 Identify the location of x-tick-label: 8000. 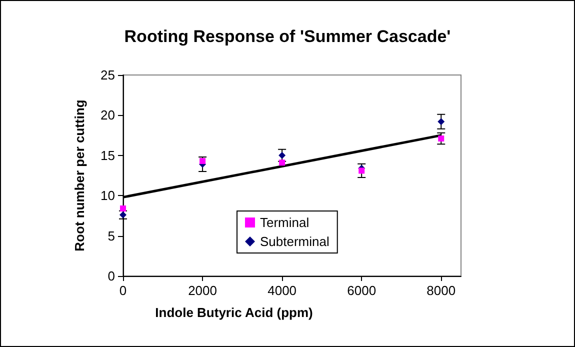
(441, 290).